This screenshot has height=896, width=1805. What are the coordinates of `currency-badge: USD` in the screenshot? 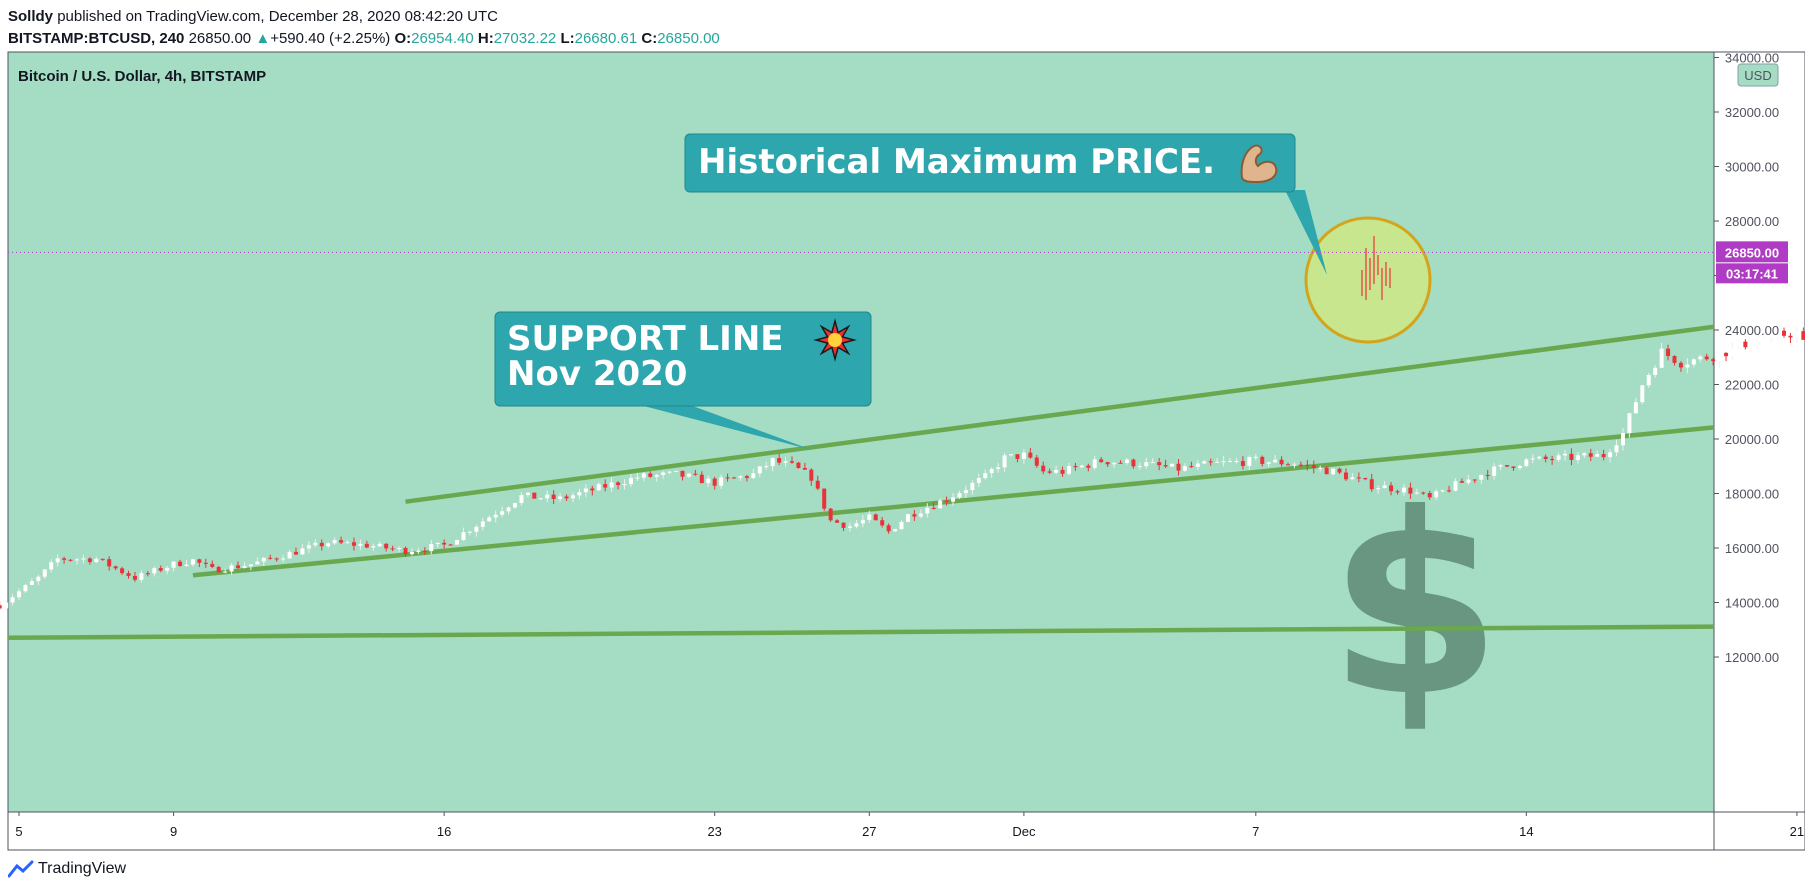 It's located at (1758, 75).